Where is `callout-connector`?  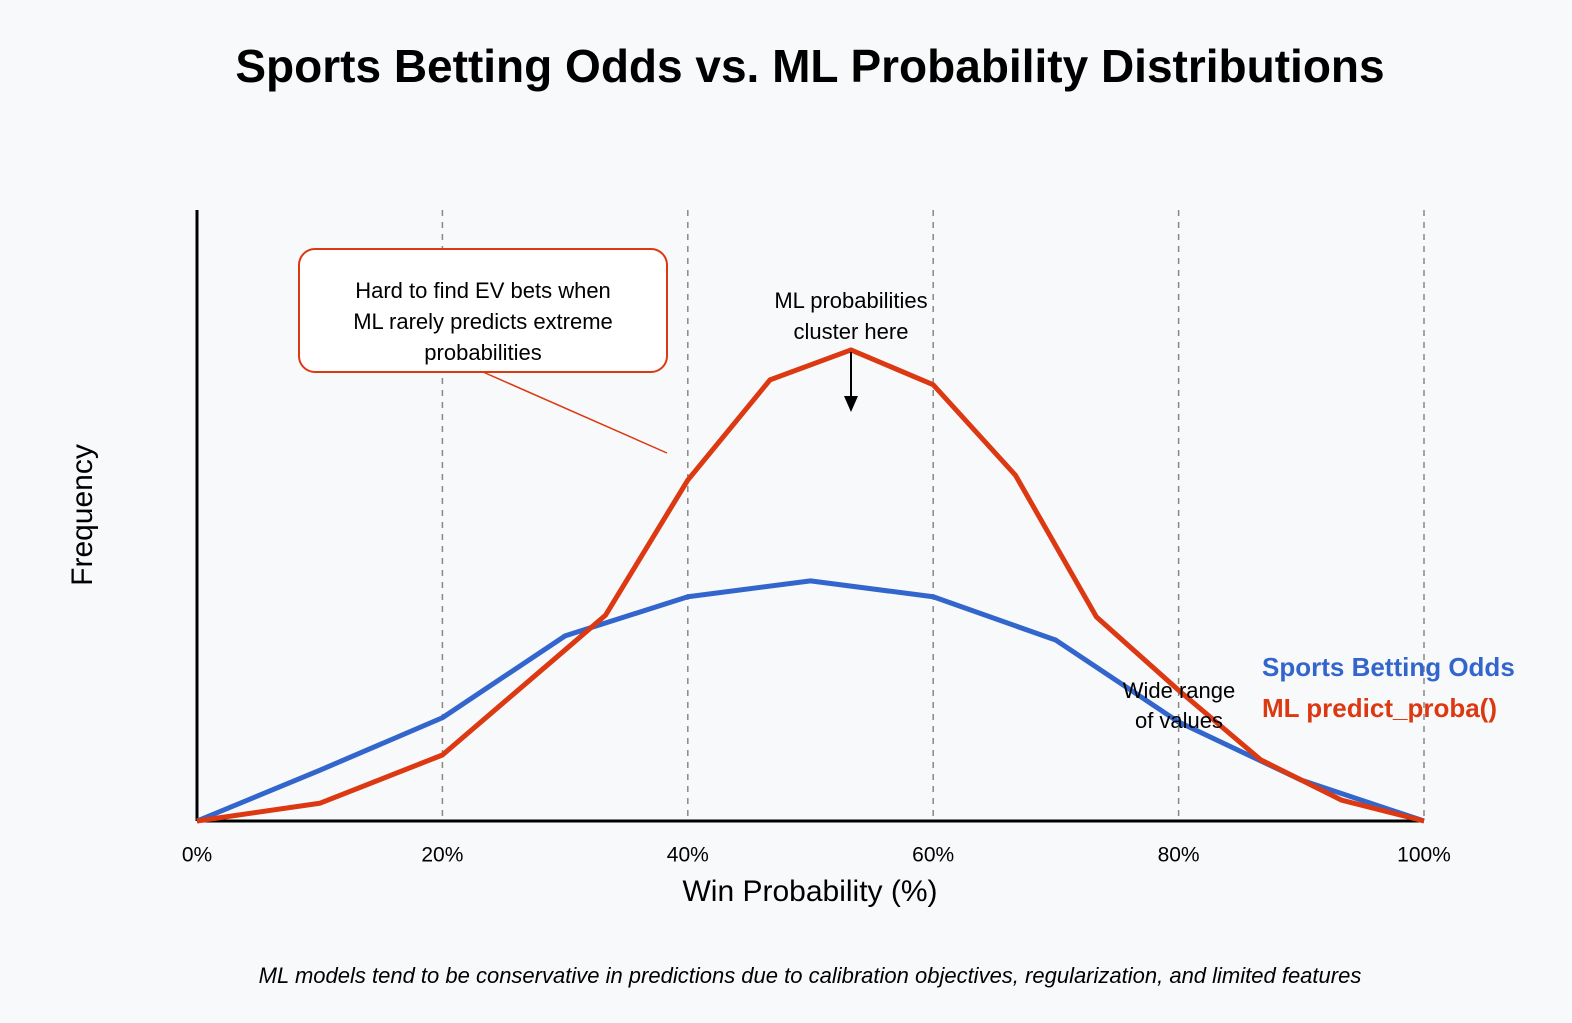
callout-connector is located at coordinates (575, 412).